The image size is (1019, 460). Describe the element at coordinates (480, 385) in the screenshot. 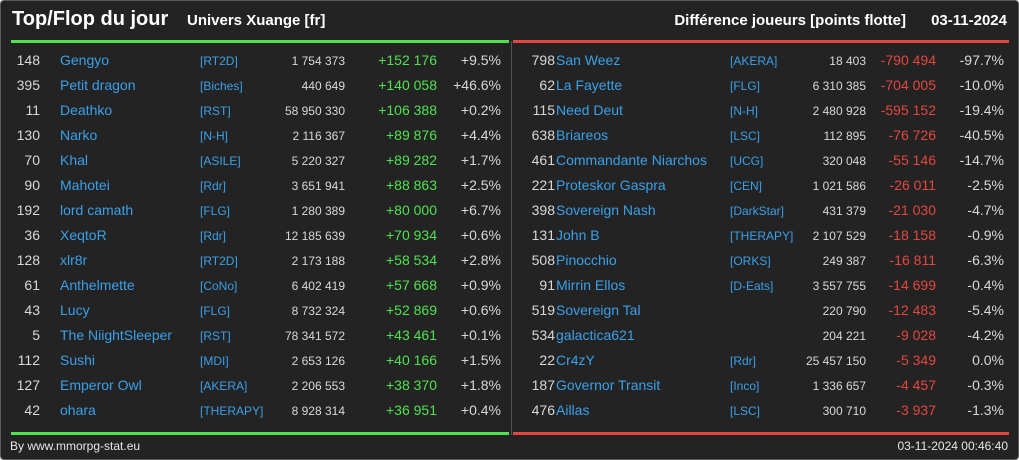

I see `percent-change: +1.8%` at that location.